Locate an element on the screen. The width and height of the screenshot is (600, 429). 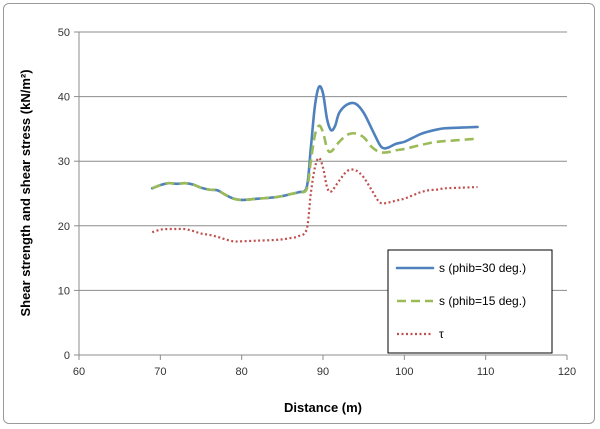
y-tick-label: 0 is located at coordinates (67, 356).